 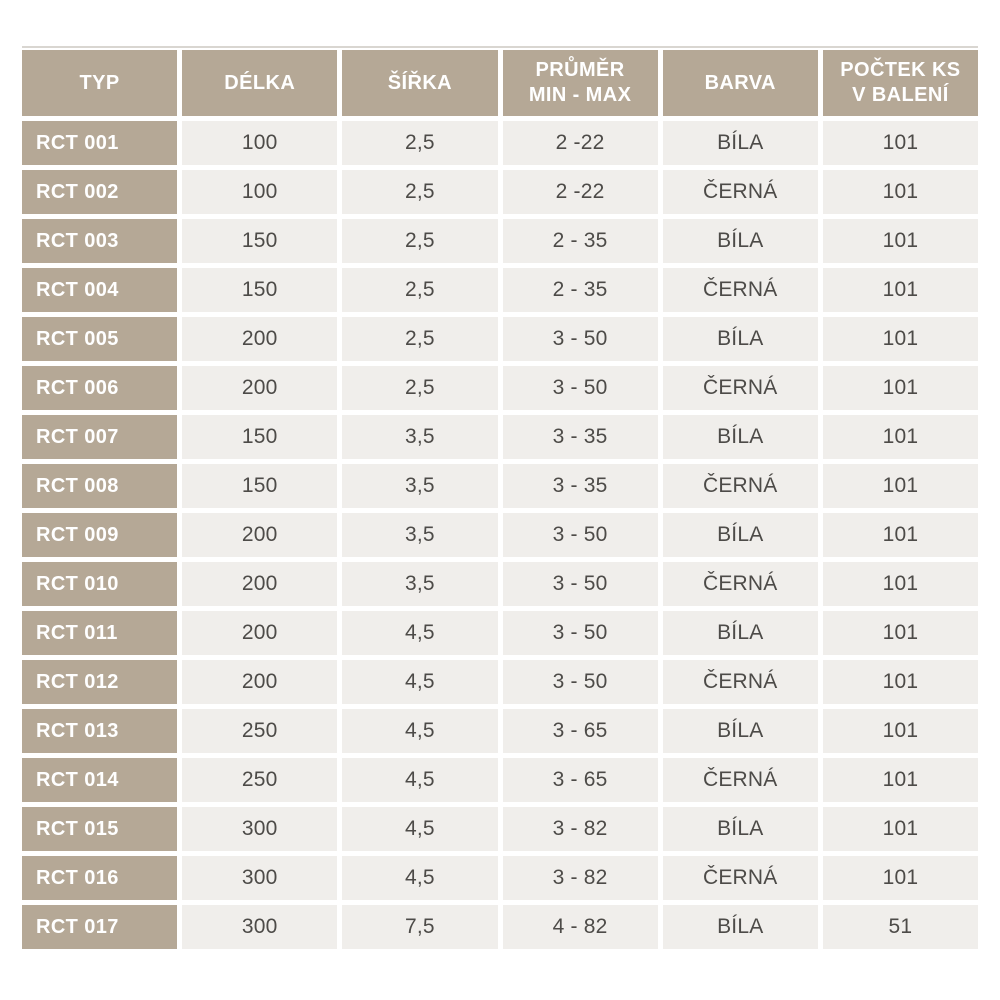 What do you see at coordinates (100, 339) in the screenshot?
I see `row-header: RCT 005` at bounding box center [100, 339].